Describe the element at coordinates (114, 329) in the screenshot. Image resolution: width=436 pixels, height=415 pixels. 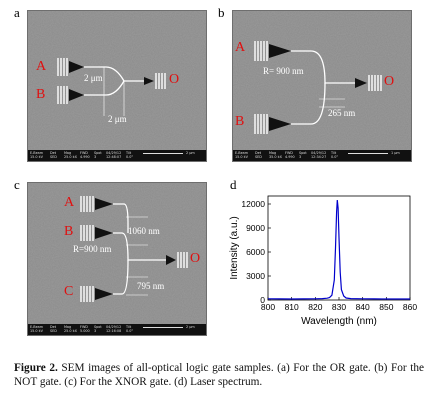
I see `bar-col: 04/29/12 12:16:08` at that location.